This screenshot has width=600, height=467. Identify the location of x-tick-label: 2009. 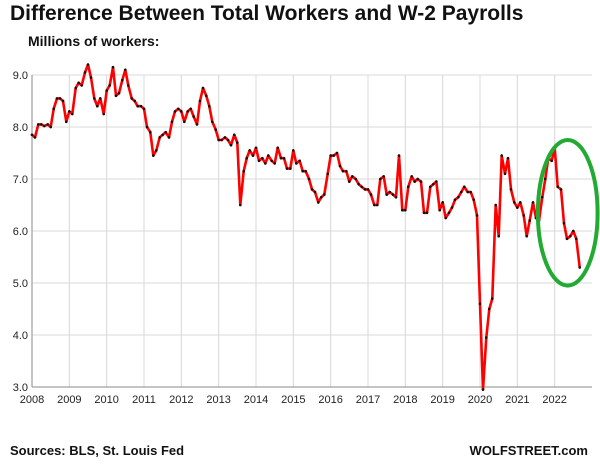
(69, 400).